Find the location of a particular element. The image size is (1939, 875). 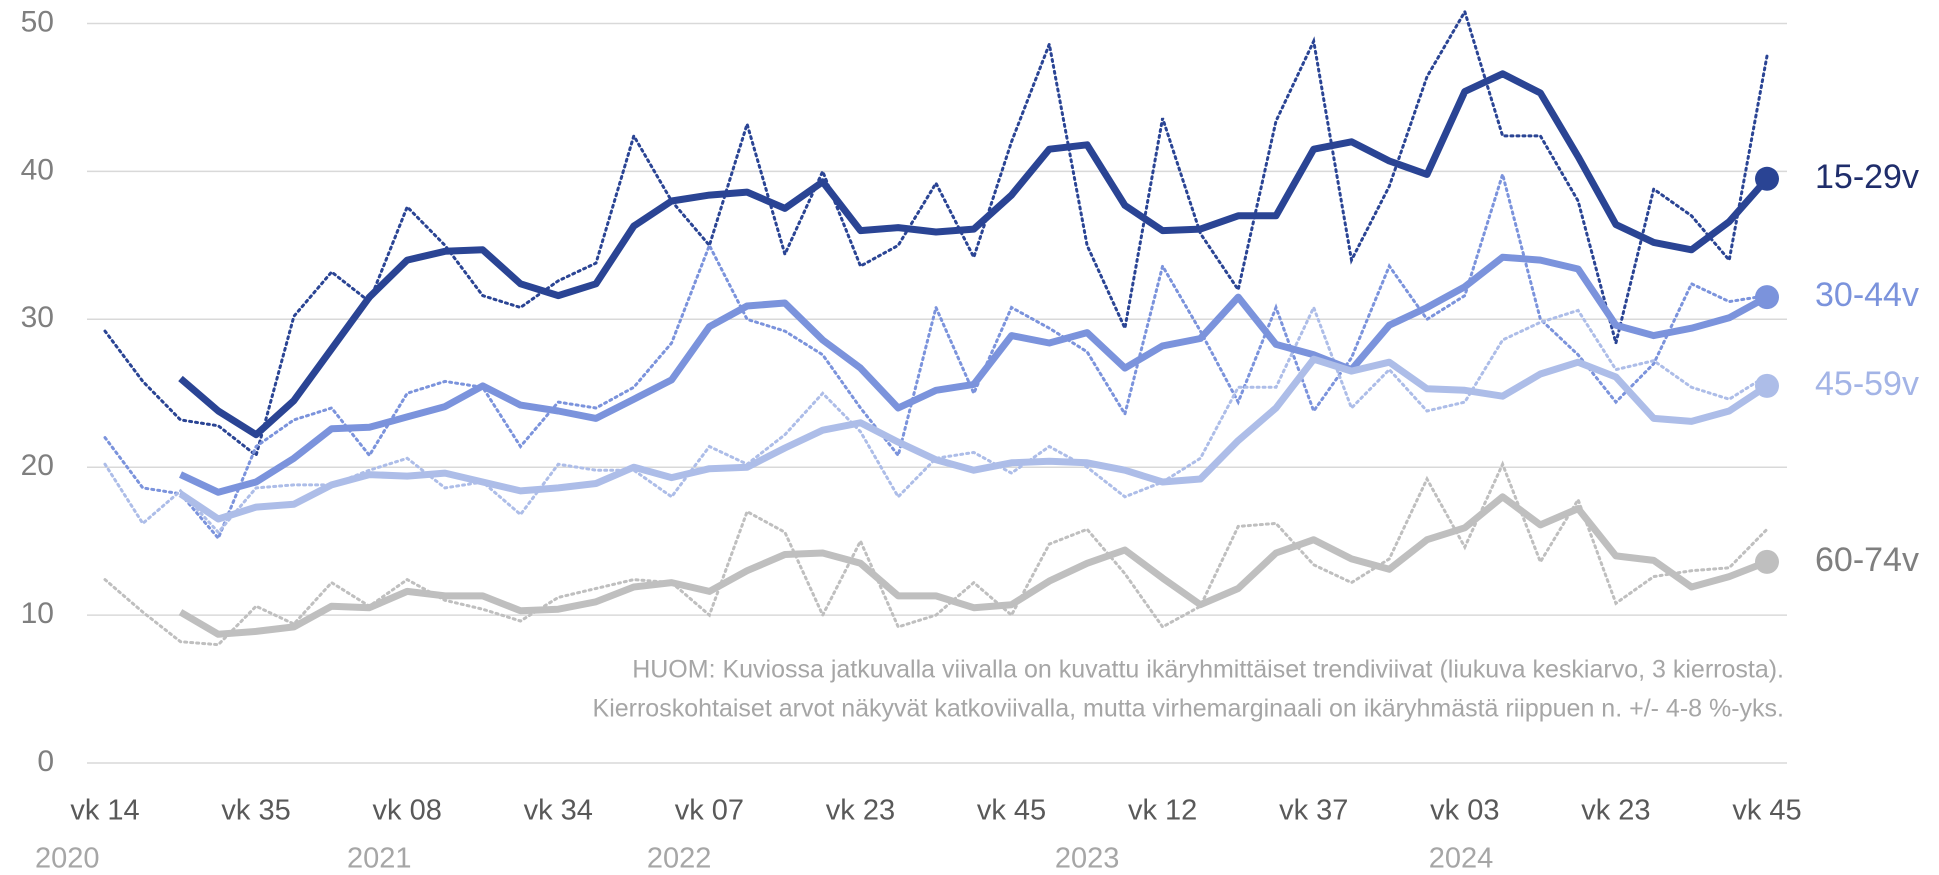

series-label: 15-29v is located at coordinates (1867, 177).